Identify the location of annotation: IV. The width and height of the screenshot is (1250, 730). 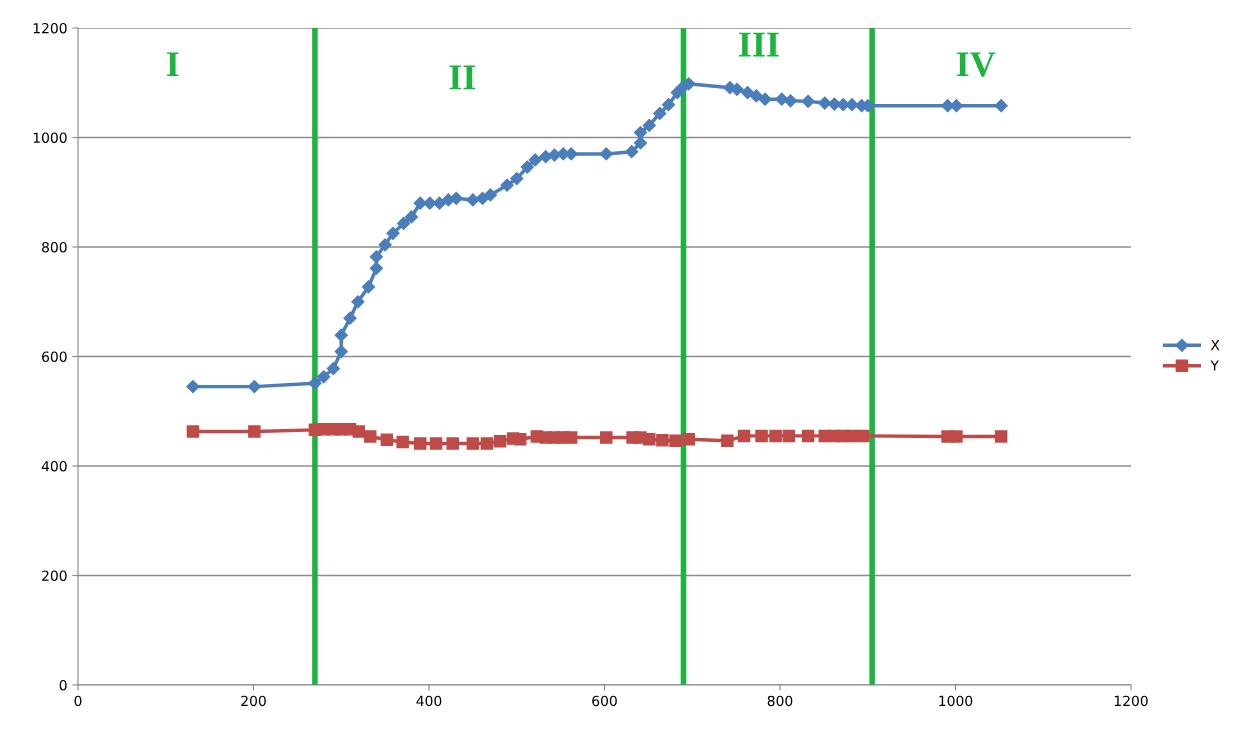
(976, 64).